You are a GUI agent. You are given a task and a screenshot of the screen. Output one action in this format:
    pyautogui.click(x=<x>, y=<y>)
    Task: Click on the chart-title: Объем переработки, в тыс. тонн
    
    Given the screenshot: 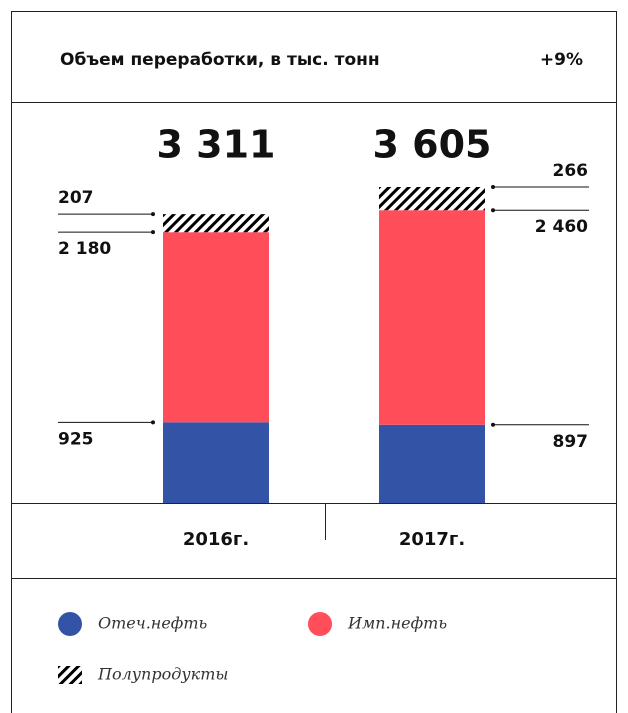 What is the action you would take?
    pyautogui.click(x=220, y=60)
    